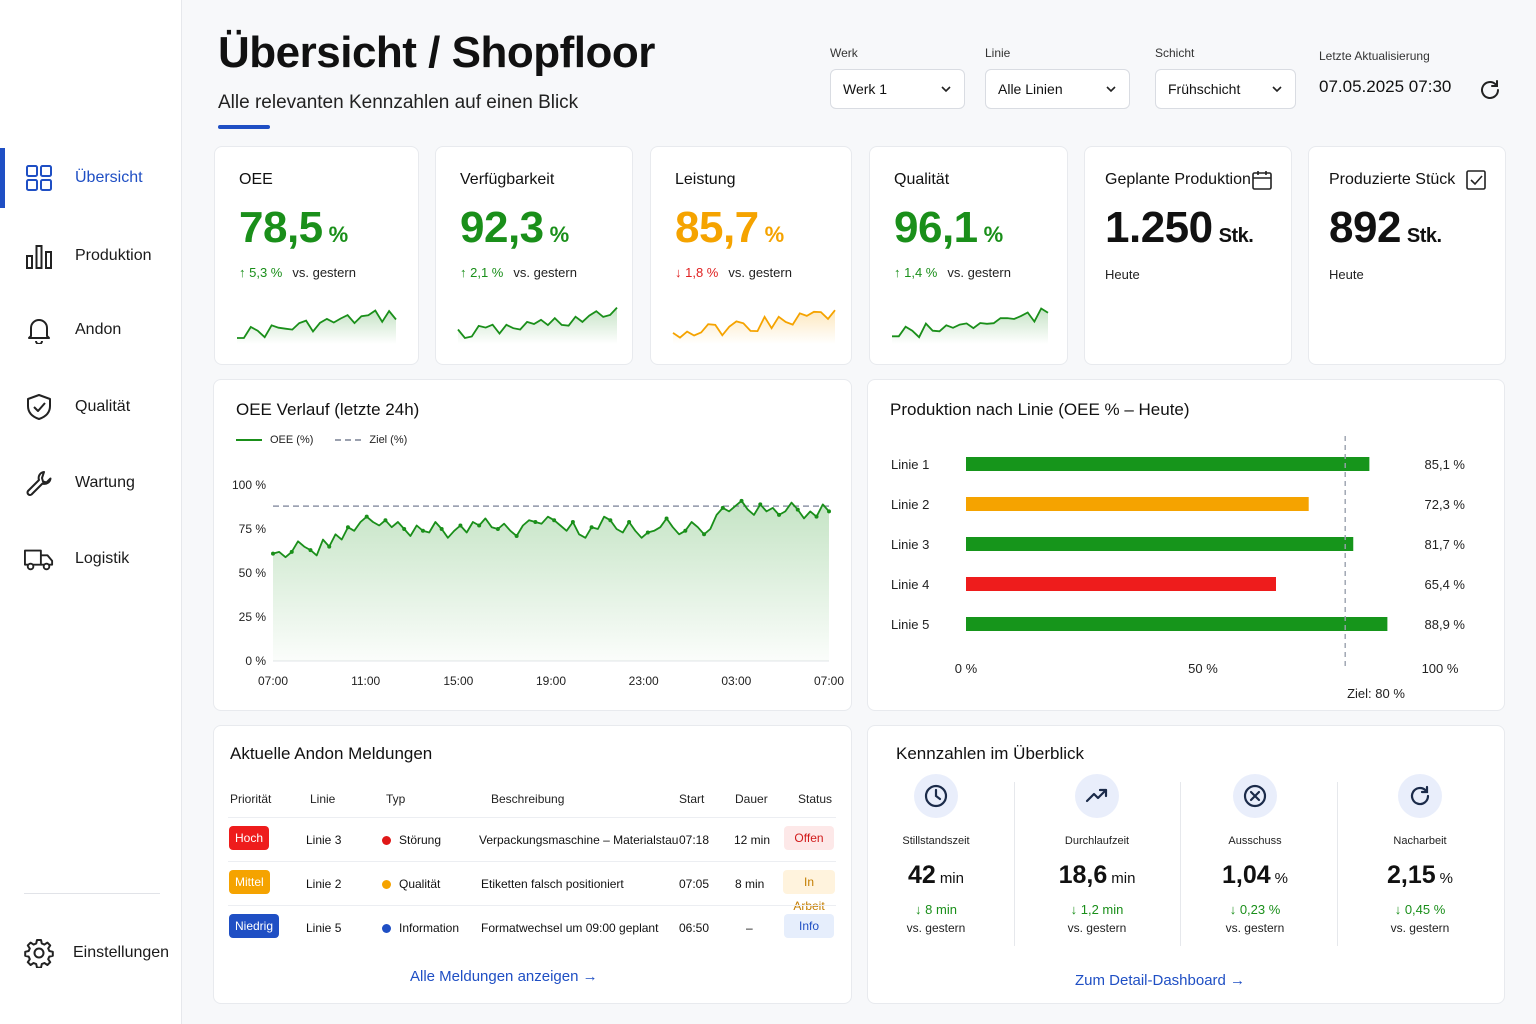 The image size is (1536, 1024). What do you see at coordinates (1188, 255) in the screenshot?
I see `kpi-card-geplante-produktion: Geplante Produktion 1.250 Stk. Heute` at bounding box center [1188, 255].